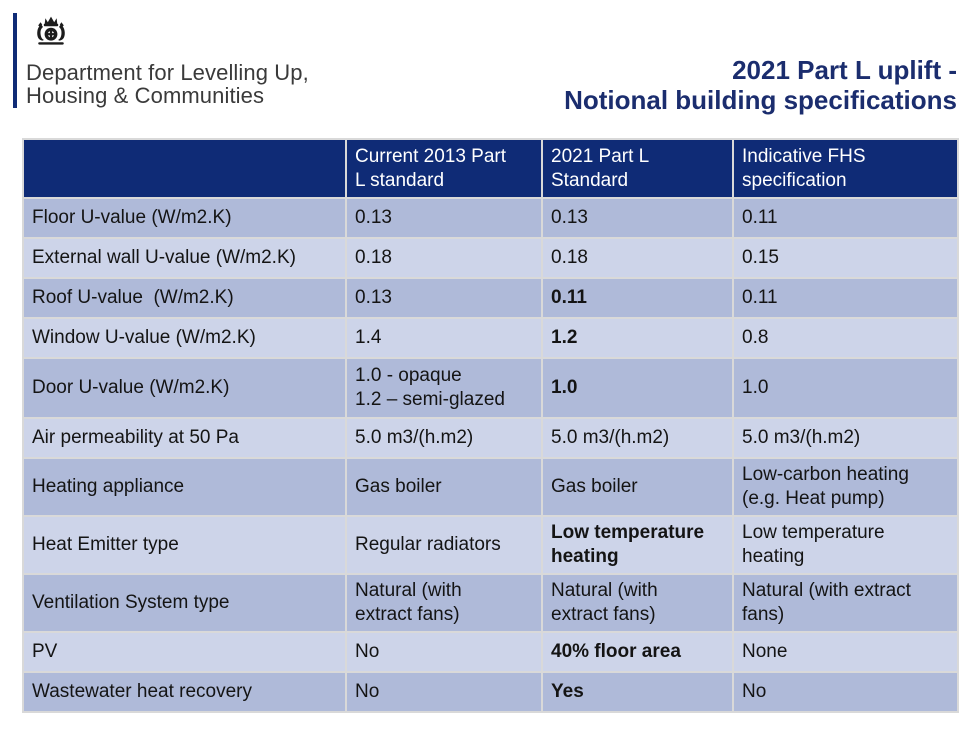  Describe the element at coordinates (145, 95) in the screenshot. I see `department-name-line2: Housing & Communities` at that location.